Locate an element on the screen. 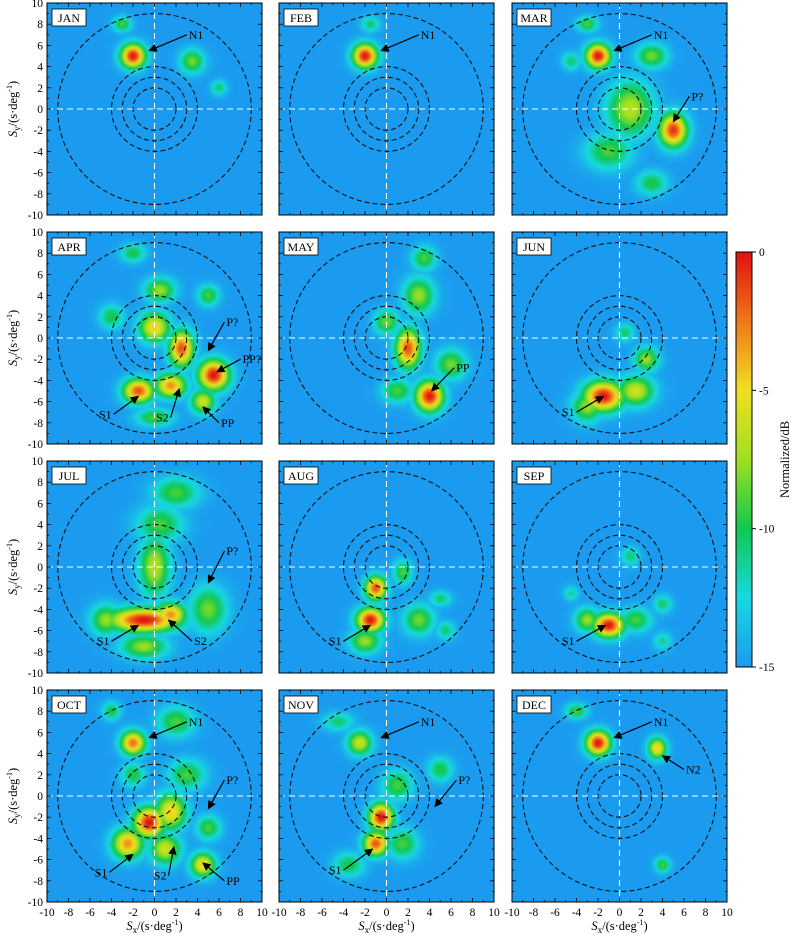 The height and width of the screenshot is (949, 800). y-tick-label: 0 is located at coordinates (40, 110).